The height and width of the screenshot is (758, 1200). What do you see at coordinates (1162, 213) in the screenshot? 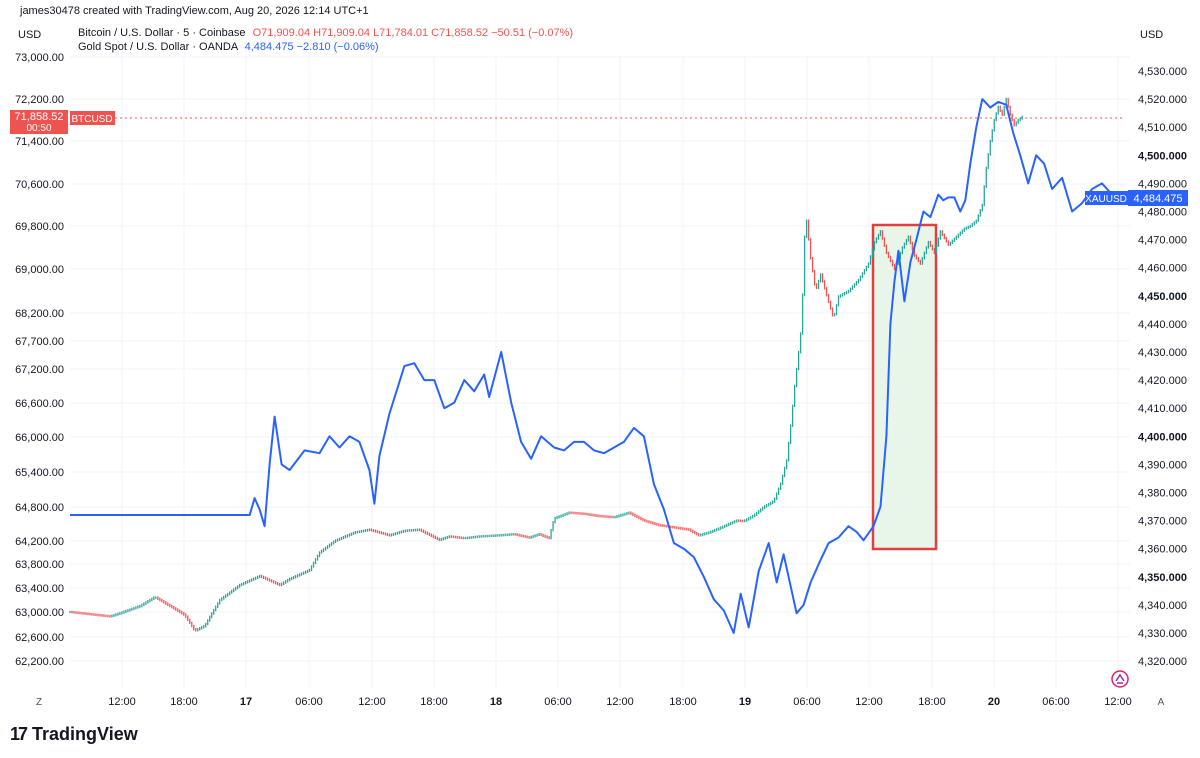
I see `right-tick-label: 4,480.000` at bounding box center [1162, 213].